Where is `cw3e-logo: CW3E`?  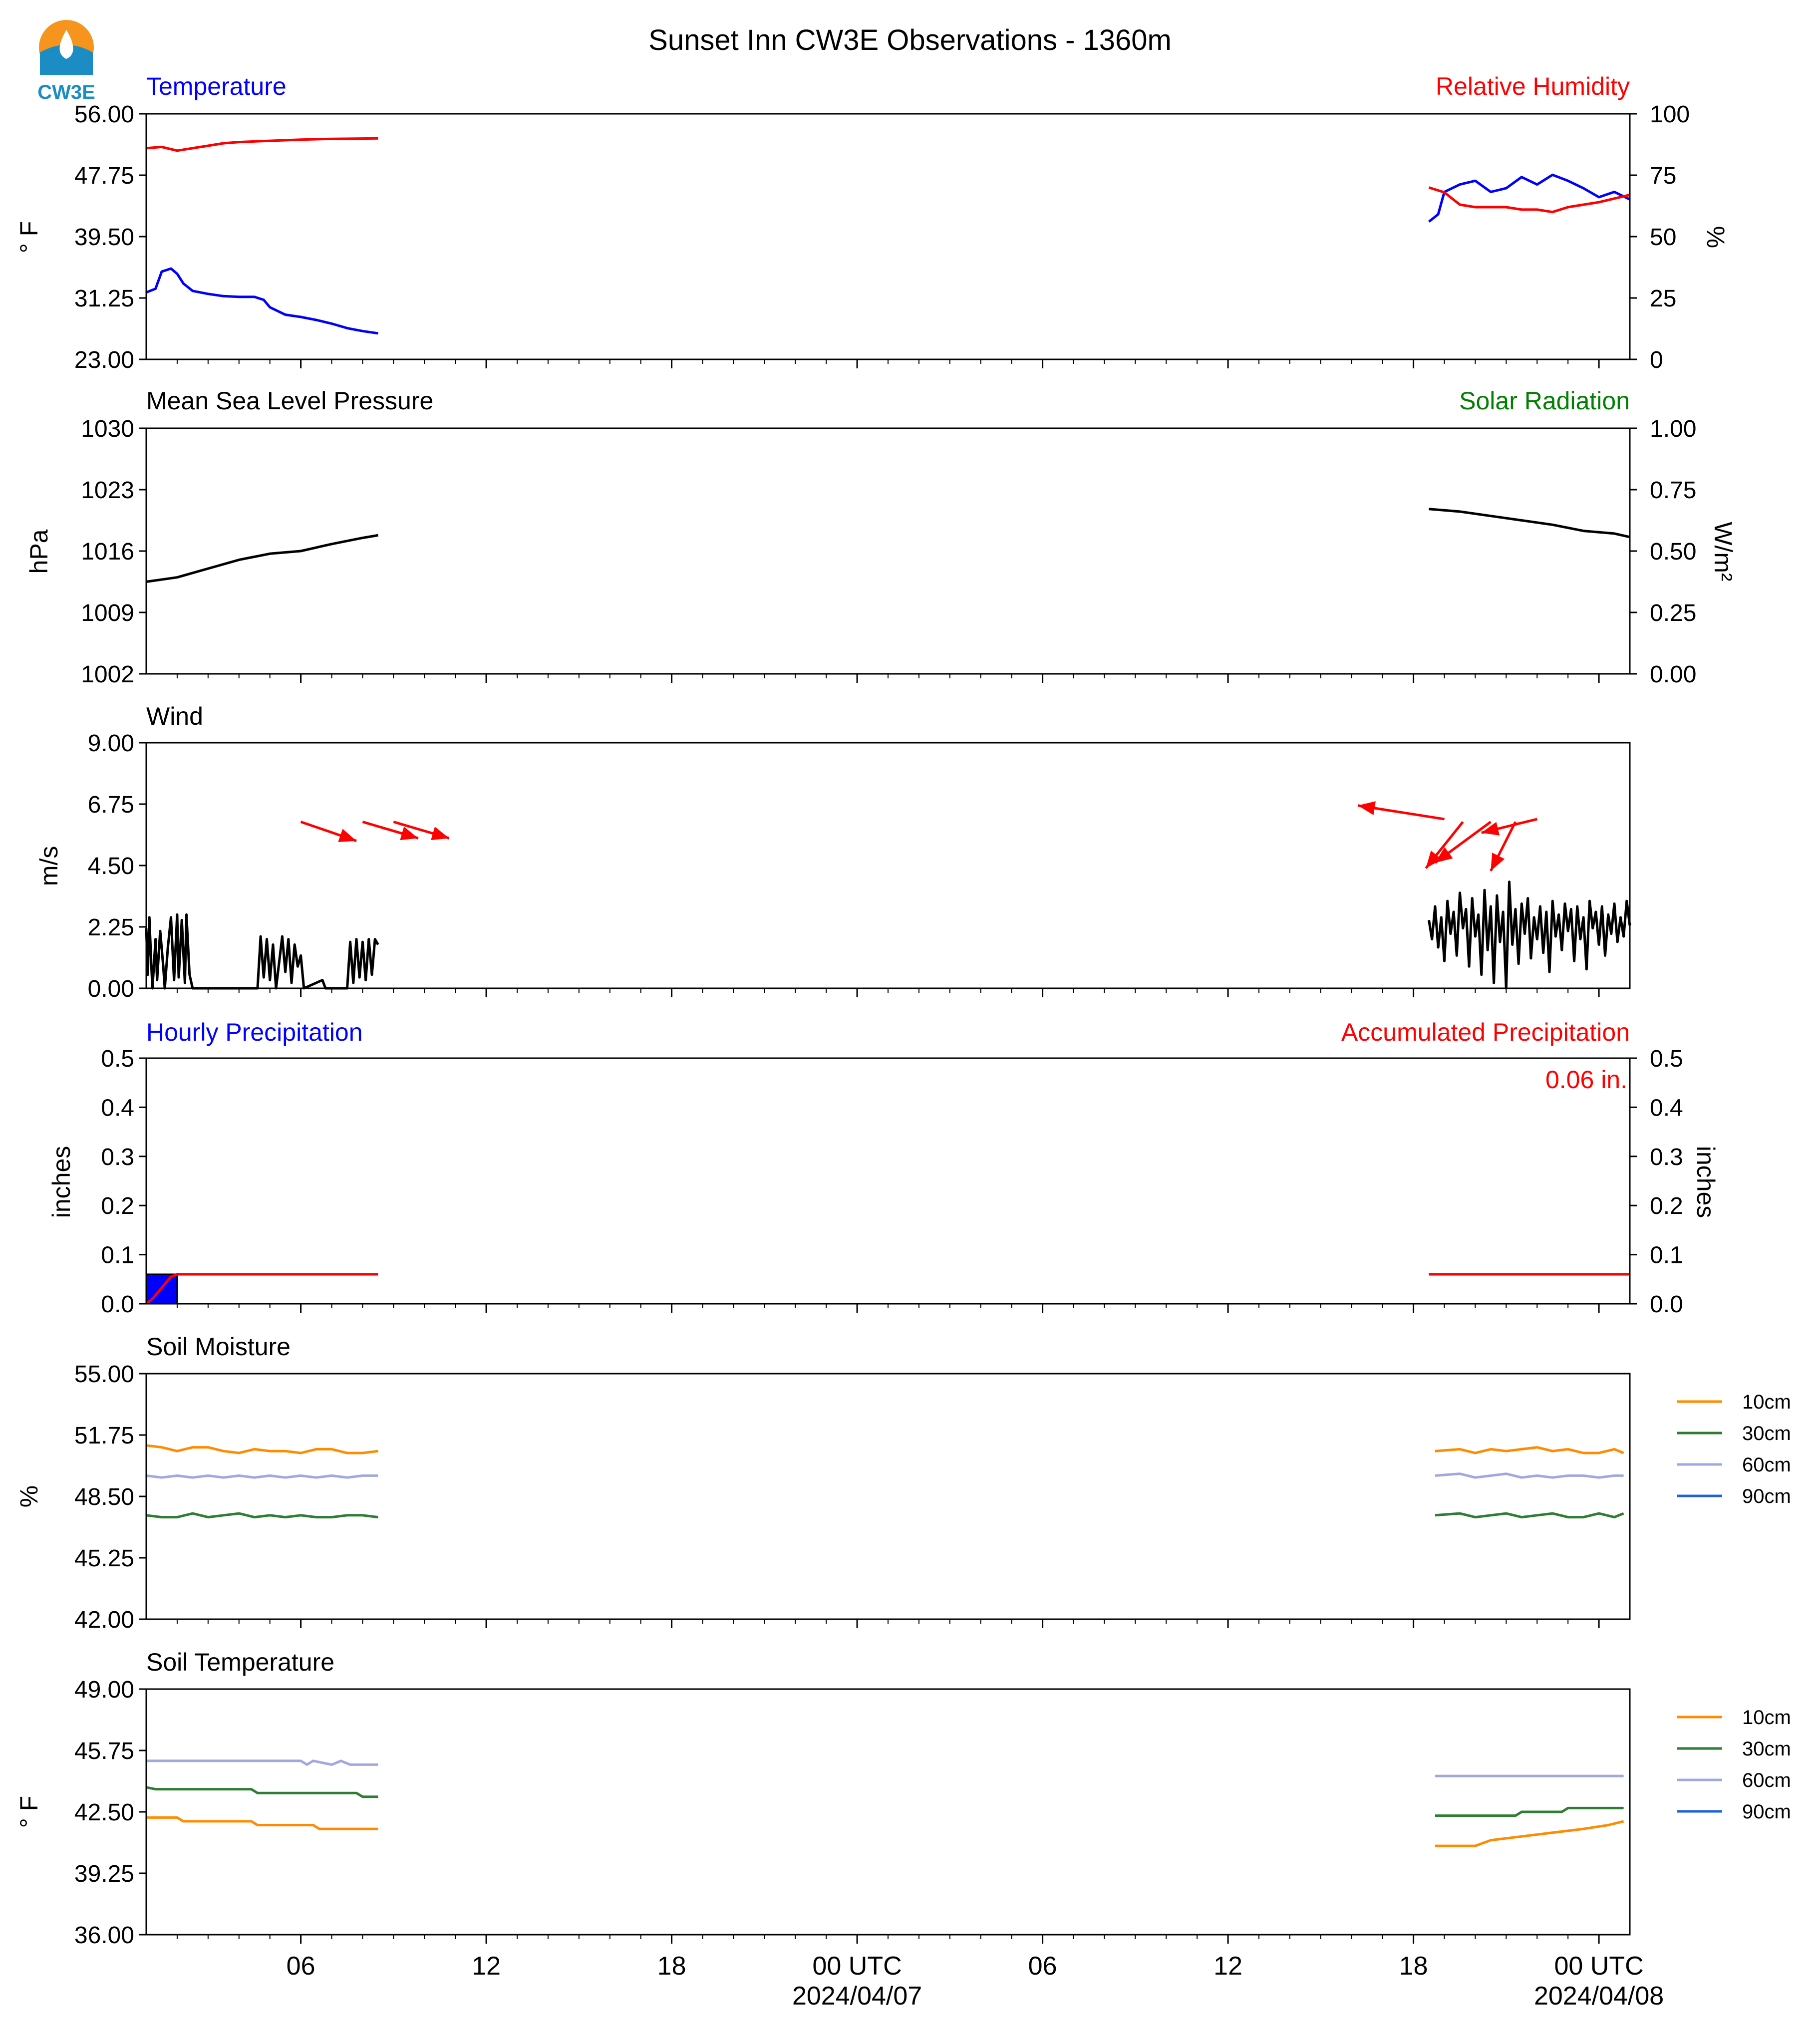 cw3e-logo: CW3E is located at coordinates (66, 61).